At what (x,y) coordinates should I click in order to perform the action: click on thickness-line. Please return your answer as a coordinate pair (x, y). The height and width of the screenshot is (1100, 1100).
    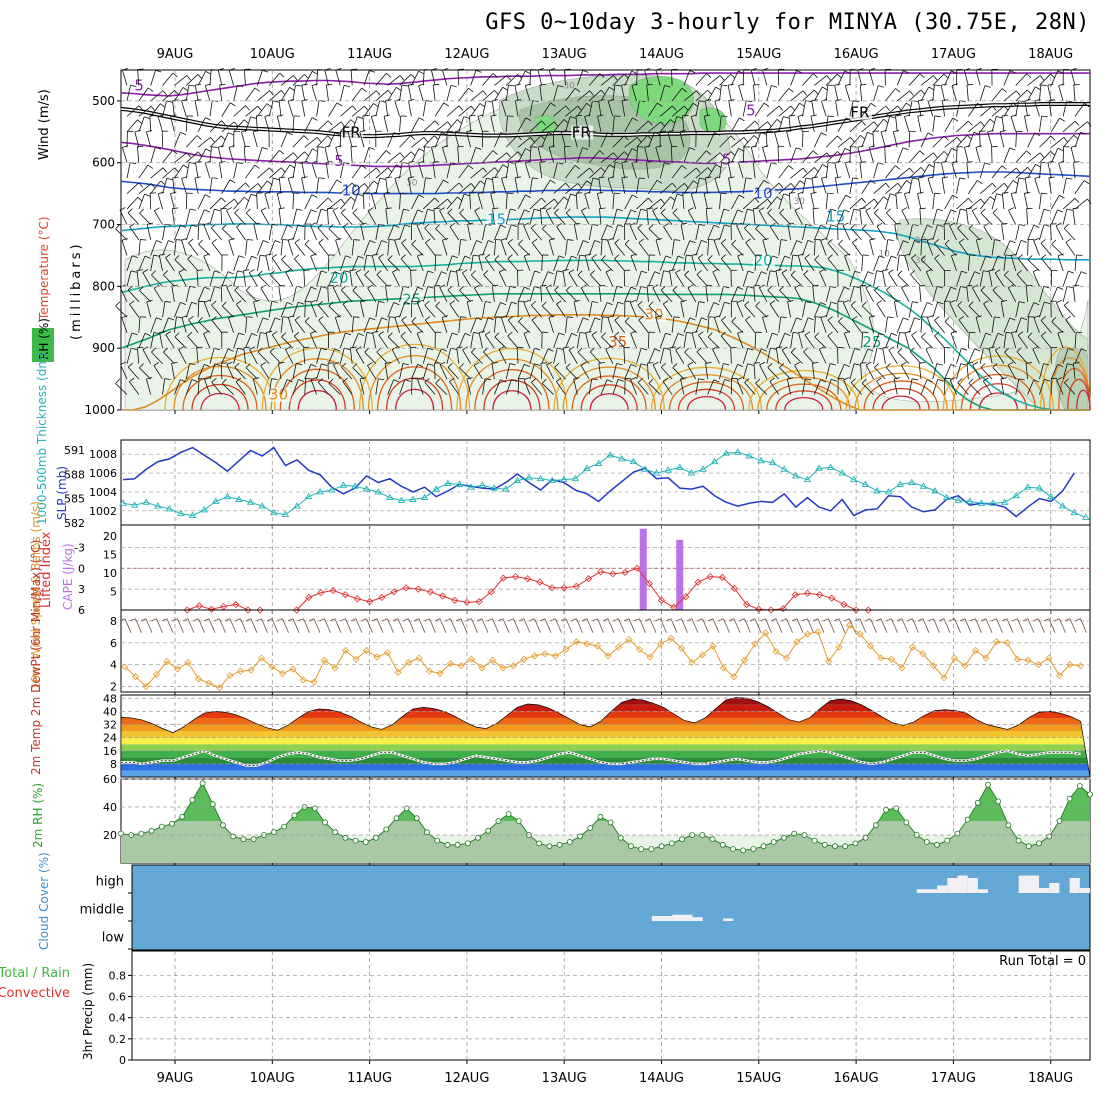
    Looking at the image, I should click on (604, 484).